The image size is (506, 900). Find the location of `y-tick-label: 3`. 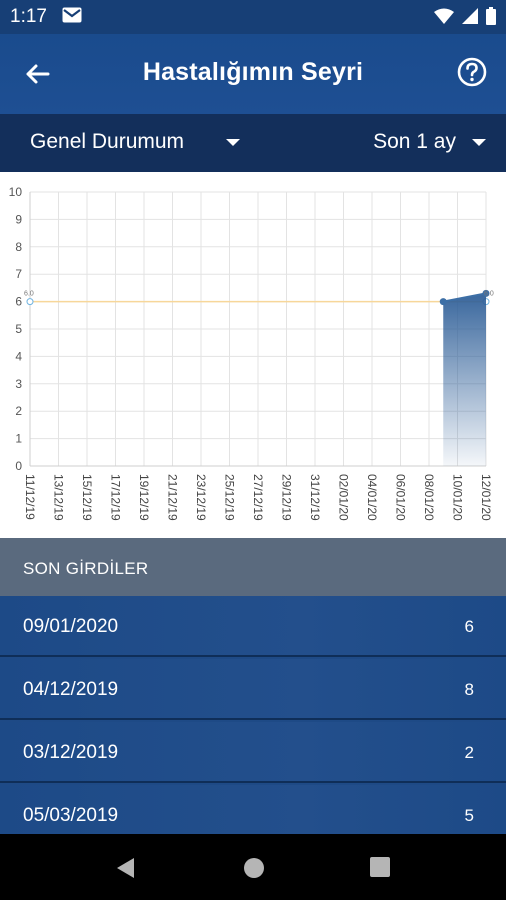

y-tick-label: 3 is located at coordinates (18, 384).